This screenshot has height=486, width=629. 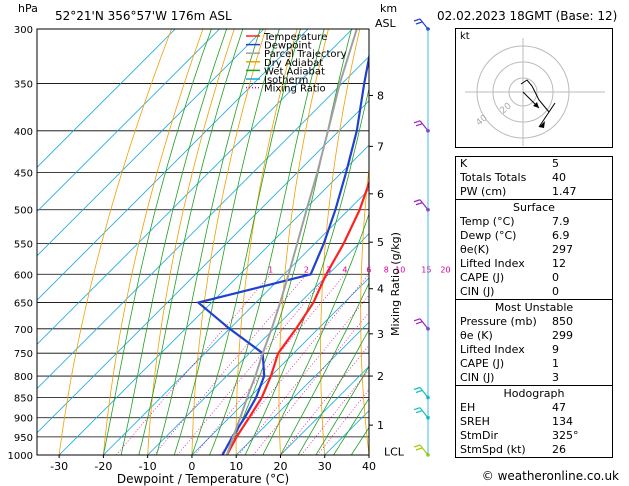 I want to click on location-title: 52°21'N 356°57'W 176m ASL, so click(x=143, y=16).